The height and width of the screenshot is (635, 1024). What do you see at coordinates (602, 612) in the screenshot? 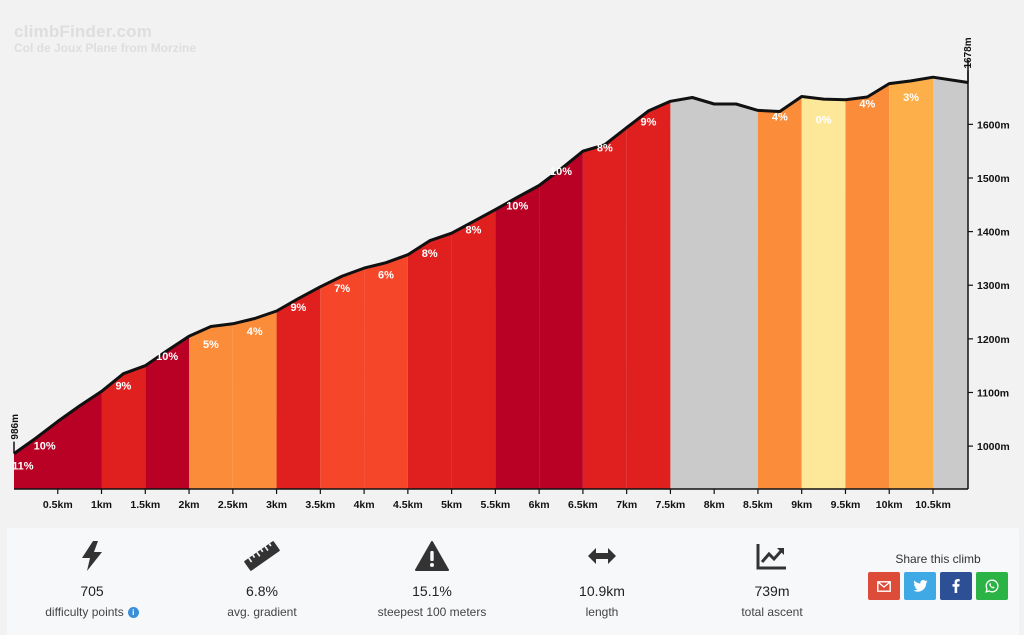
I see `stat-label: length` at bounding box center [602, 612].